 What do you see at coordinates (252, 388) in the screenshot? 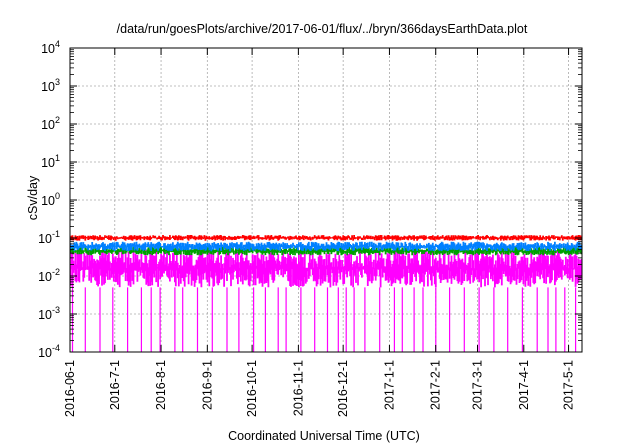
I see `x-tick-label: 2016-10-1` at bounding box center [252, 388].